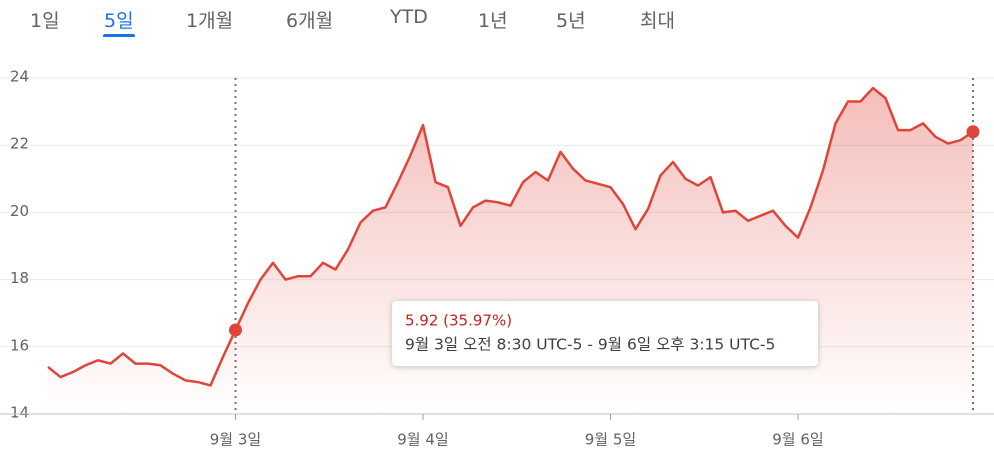 The width and height of the screenshot is (994, 459). Describe the element at coordinates (310, 21) in the screenshot. I see `tab: 6개월` at that location.